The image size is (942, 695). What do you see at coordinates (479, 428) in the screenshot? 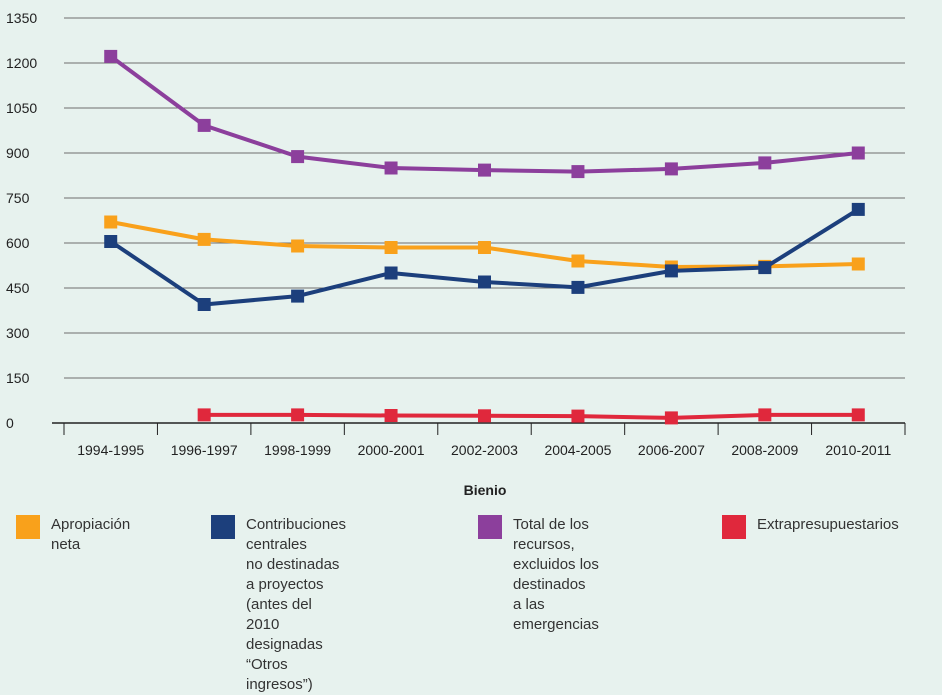
I see `axes` at bounding box center [479, 428].